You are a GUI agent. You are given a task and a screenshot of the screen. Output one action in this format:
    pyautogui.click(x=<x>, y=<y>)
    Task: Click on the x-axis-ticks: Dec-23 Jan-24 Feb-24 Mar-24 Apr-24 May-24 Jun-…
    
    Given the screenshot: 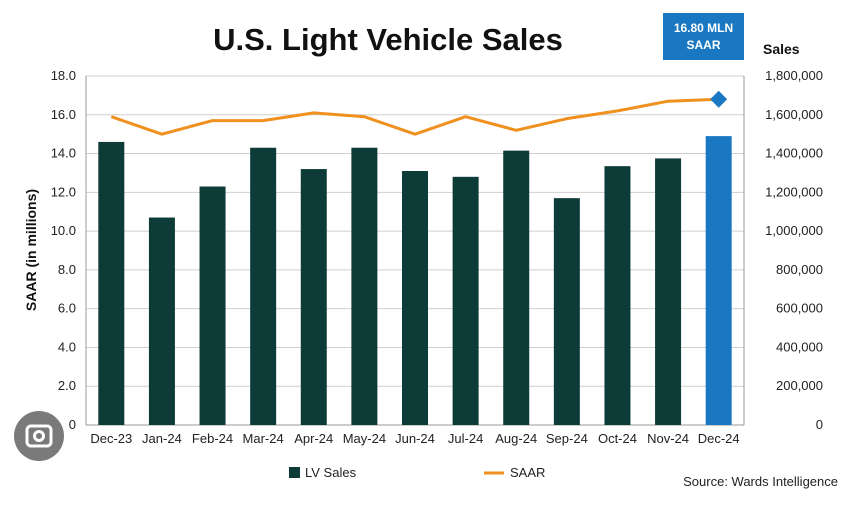 What is the action you would take?
    pyautogui.click(x=414, y=438)
    